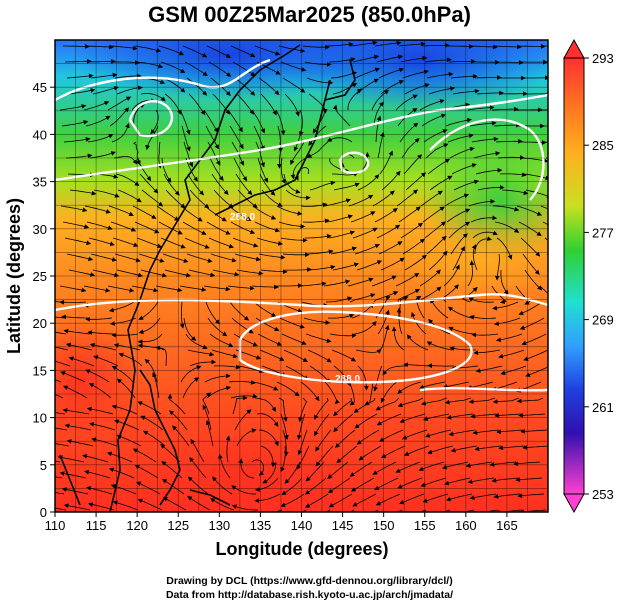 The image size is (619, 605). Describe the element at coordinates (574, 48) in the screenshot. I see `colorbar-top-arrow` at that location.